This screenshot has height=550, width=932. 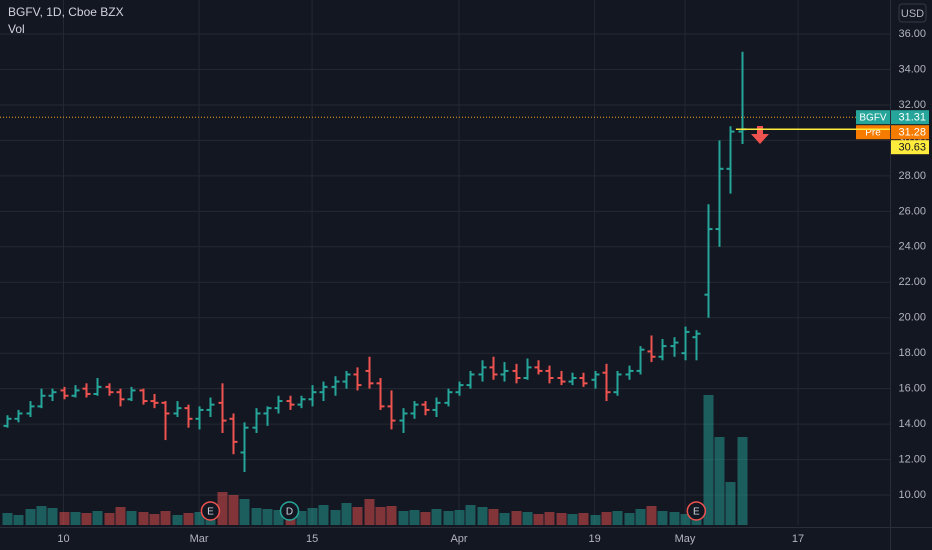 I want to click on y-tick-label: 34.00, so click(x=912, y=69).